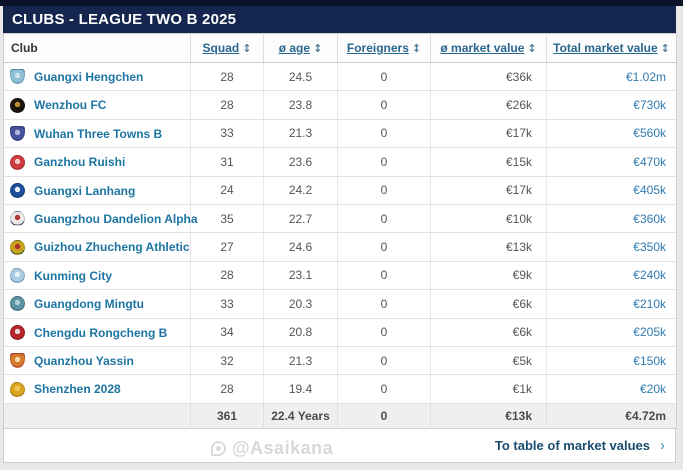 This screenshot has height=470, width=683. I want to click on totals-squad: 361, so click(227, 415).